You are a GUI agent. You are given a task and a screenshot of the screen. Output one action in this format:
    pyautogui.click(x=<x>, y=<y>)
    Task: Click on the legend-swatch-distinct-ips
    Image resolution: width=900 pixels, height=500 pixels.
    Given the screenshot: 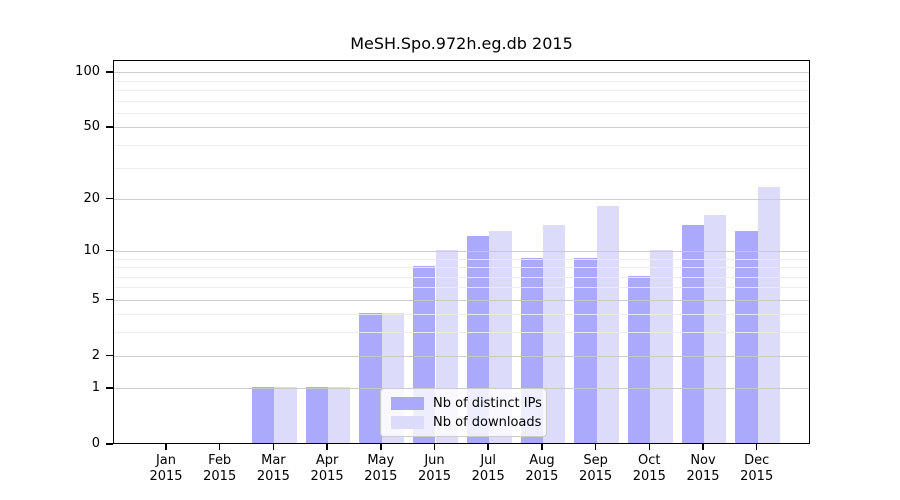 What is the action you would take?
    pyautogui.click(x=407, y=403)
    